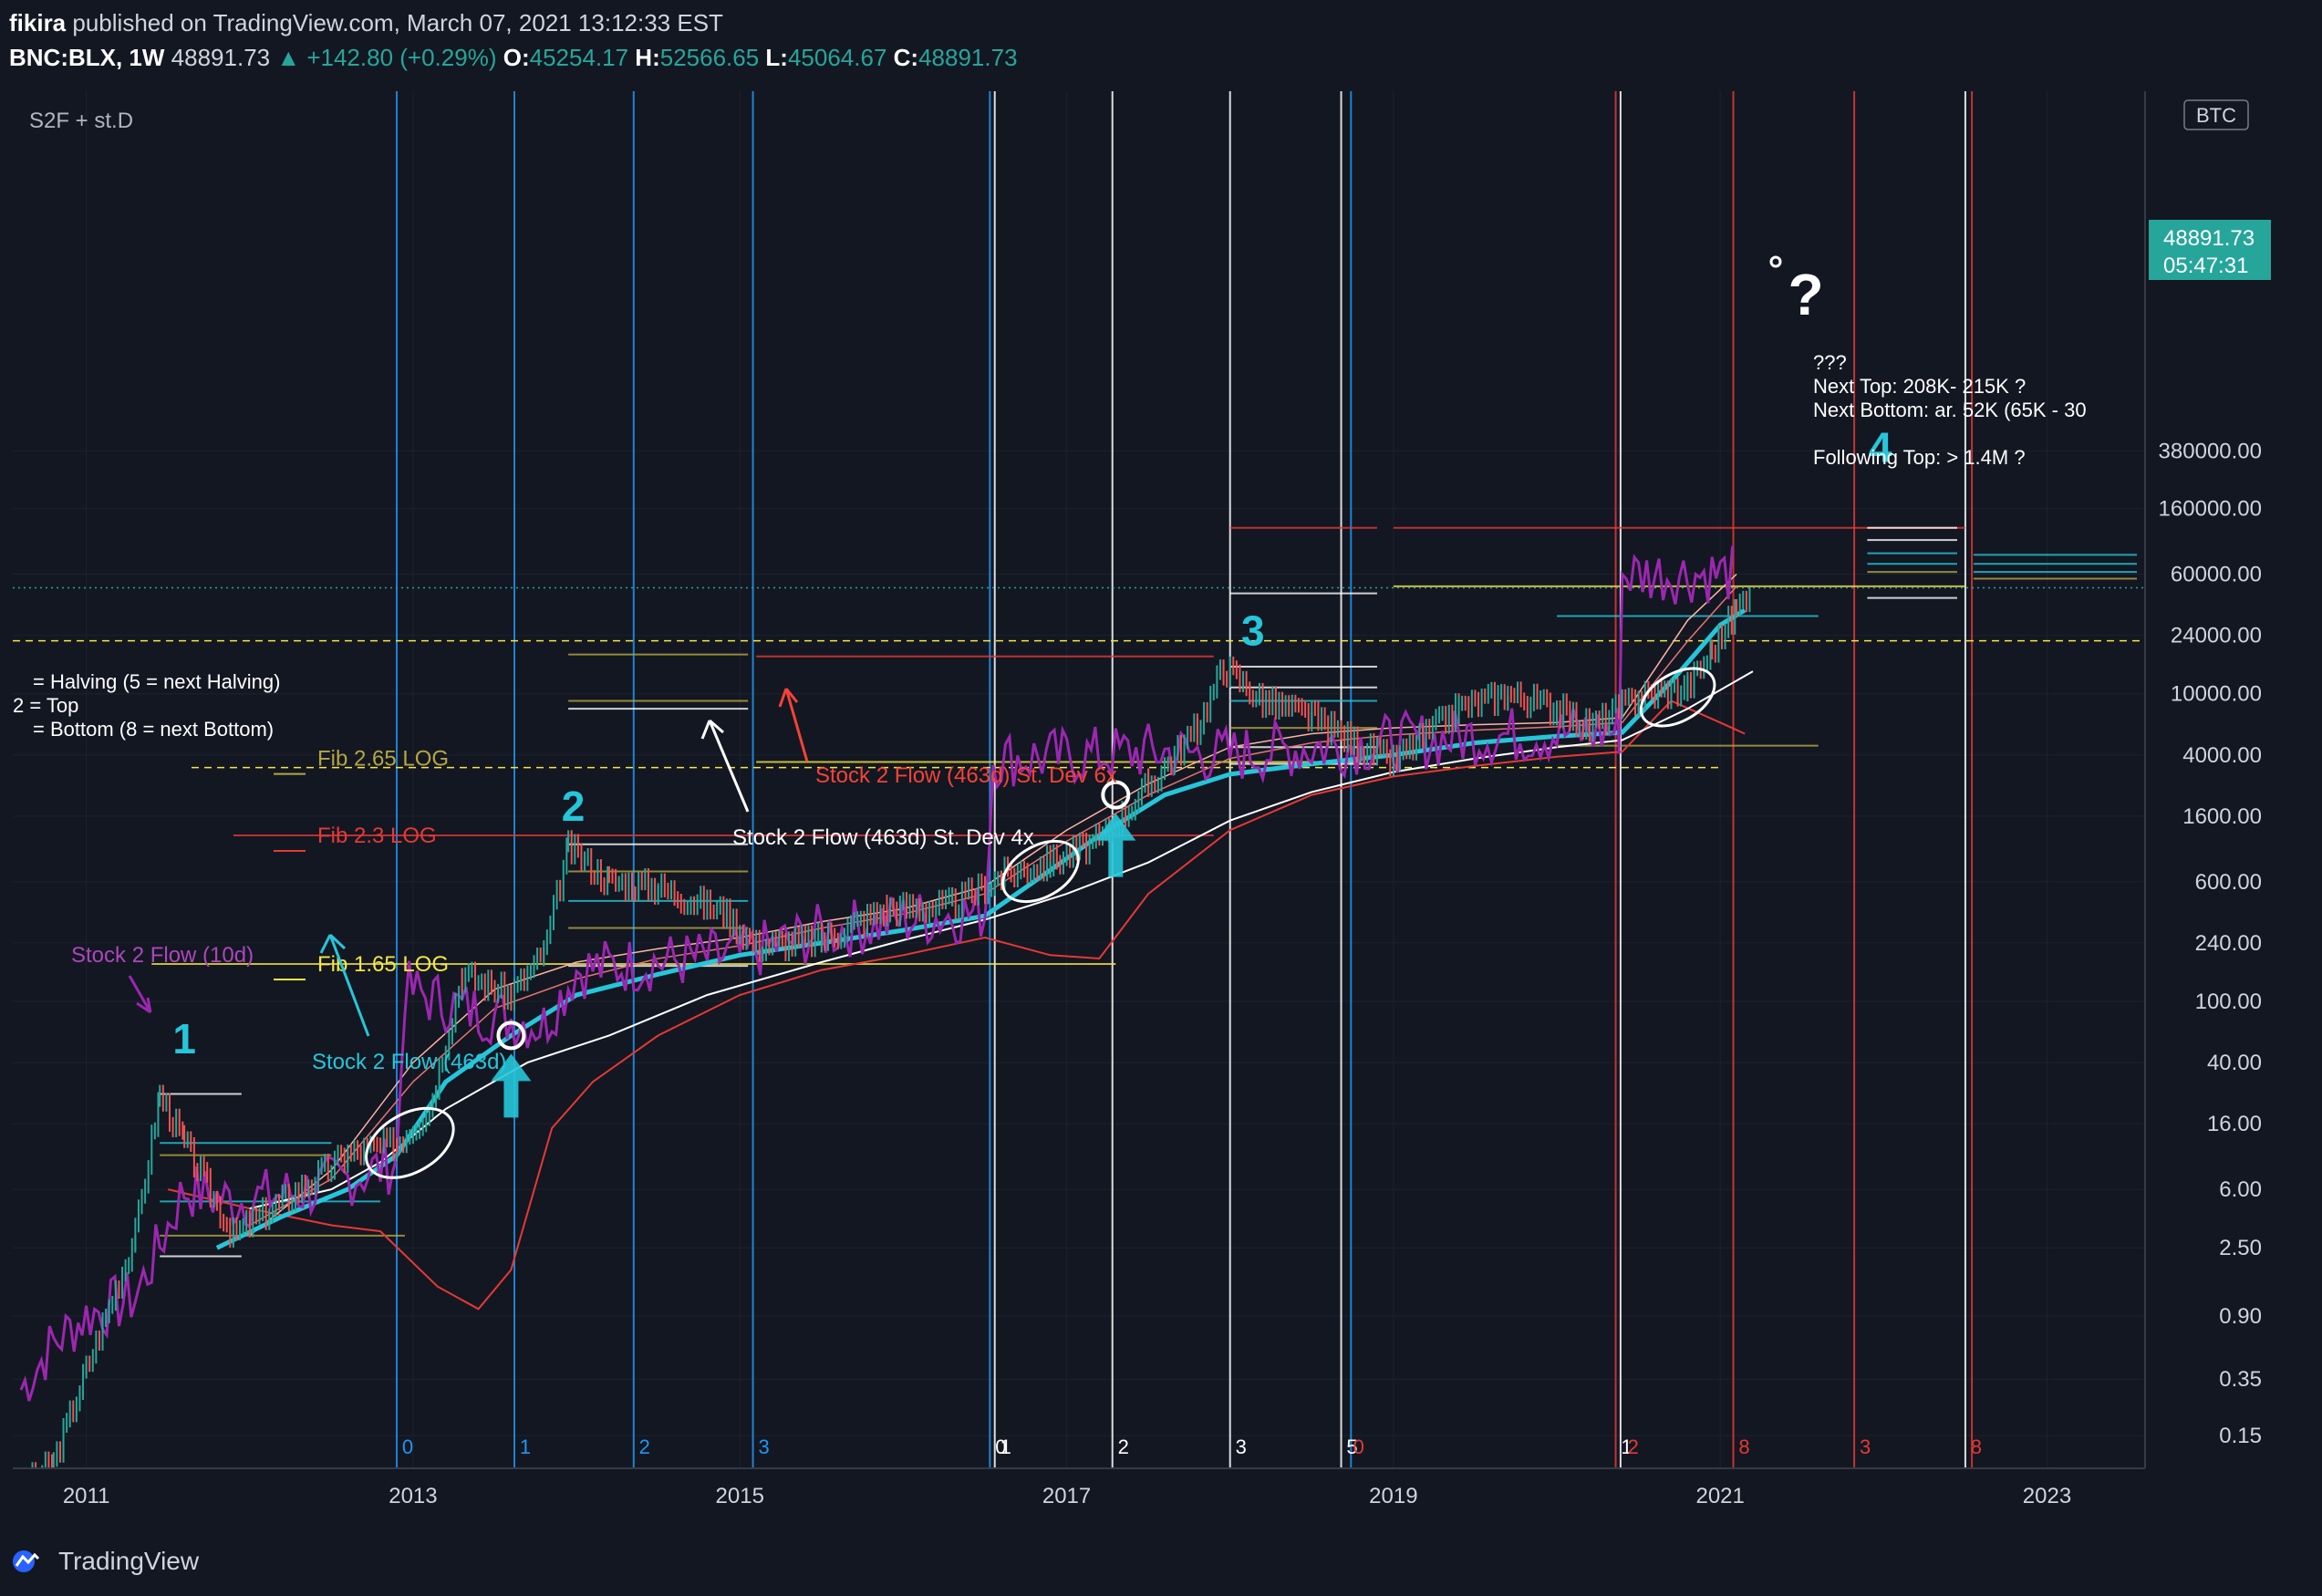 Image resolution: width=2322 pixels, height=1596 pixels. Describe the element at coordinates (401, 57) in the screenshot. I see `price-change: +142.80 (+0.29%)` at that location.